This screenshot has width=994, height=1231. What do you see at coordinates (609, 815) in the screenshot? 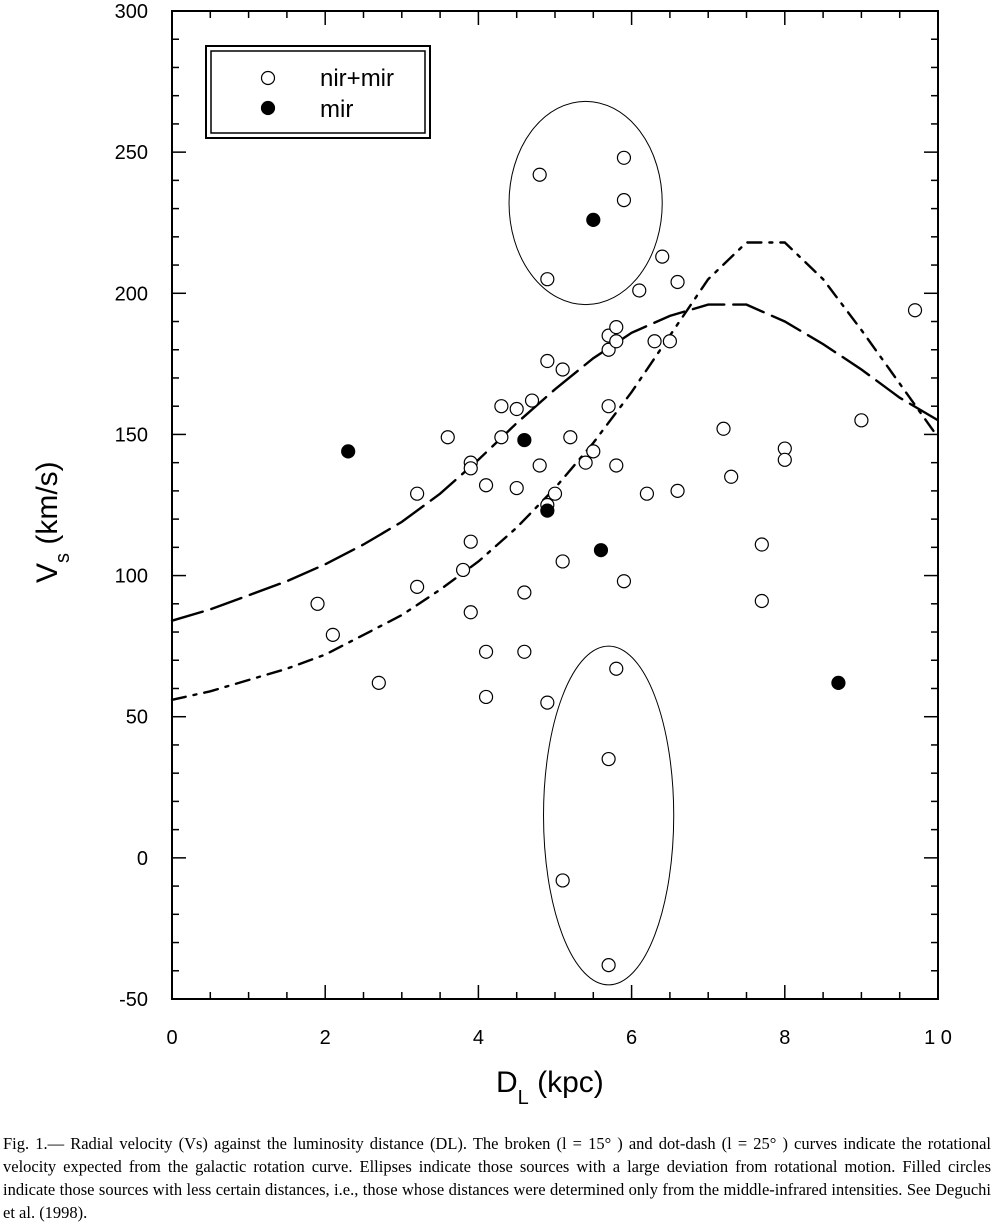
I see `deviation-ellipse` at bounding box center [609, 815].